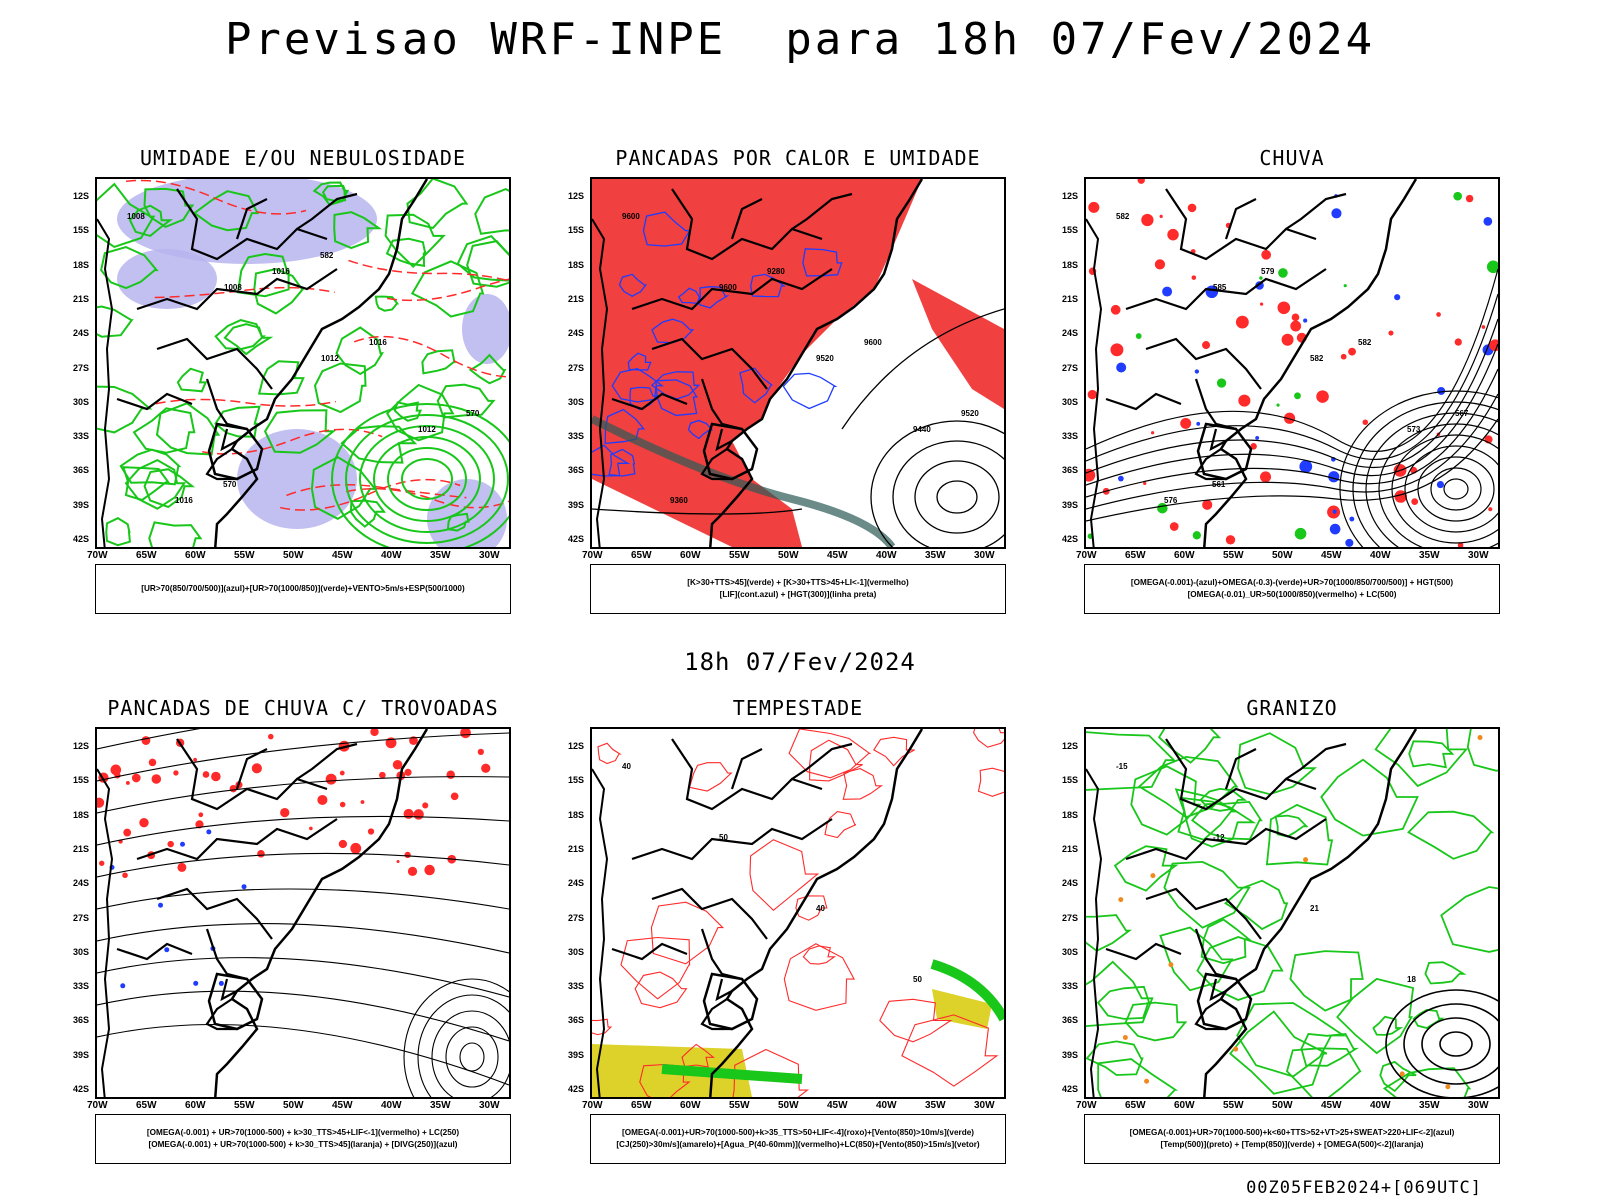 This screenshot has width=1600, height=1200. I want to click on lat-label: 33S, so click(576, 436).